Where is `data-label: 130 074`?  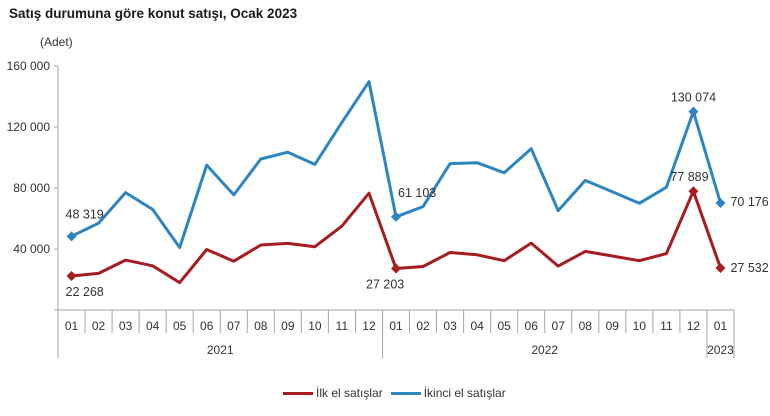
data-label: 130 074 is located at coordinates (693, 98).